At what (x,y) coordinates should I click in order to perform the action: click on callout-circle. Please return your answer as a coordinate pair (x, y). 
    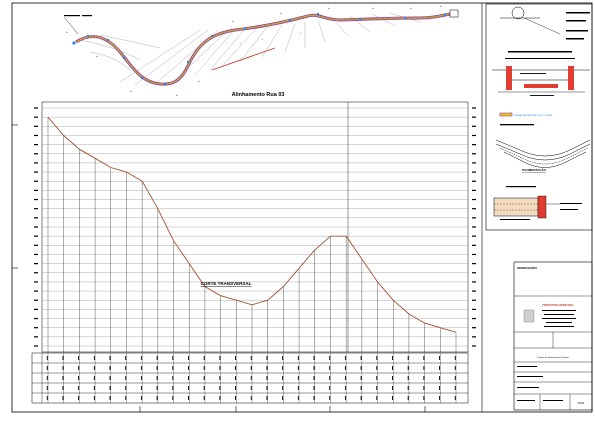
    Looking at the image, I should click on (518, 13).